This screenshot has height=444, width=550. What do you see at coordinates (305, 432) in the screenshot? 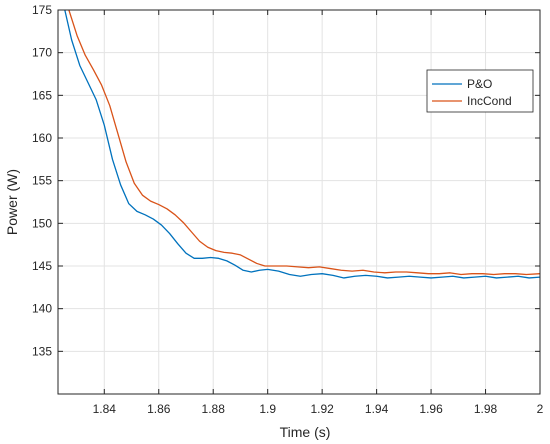
I see `x-axis-title: Time (s)` at bounding box center [305, 432].